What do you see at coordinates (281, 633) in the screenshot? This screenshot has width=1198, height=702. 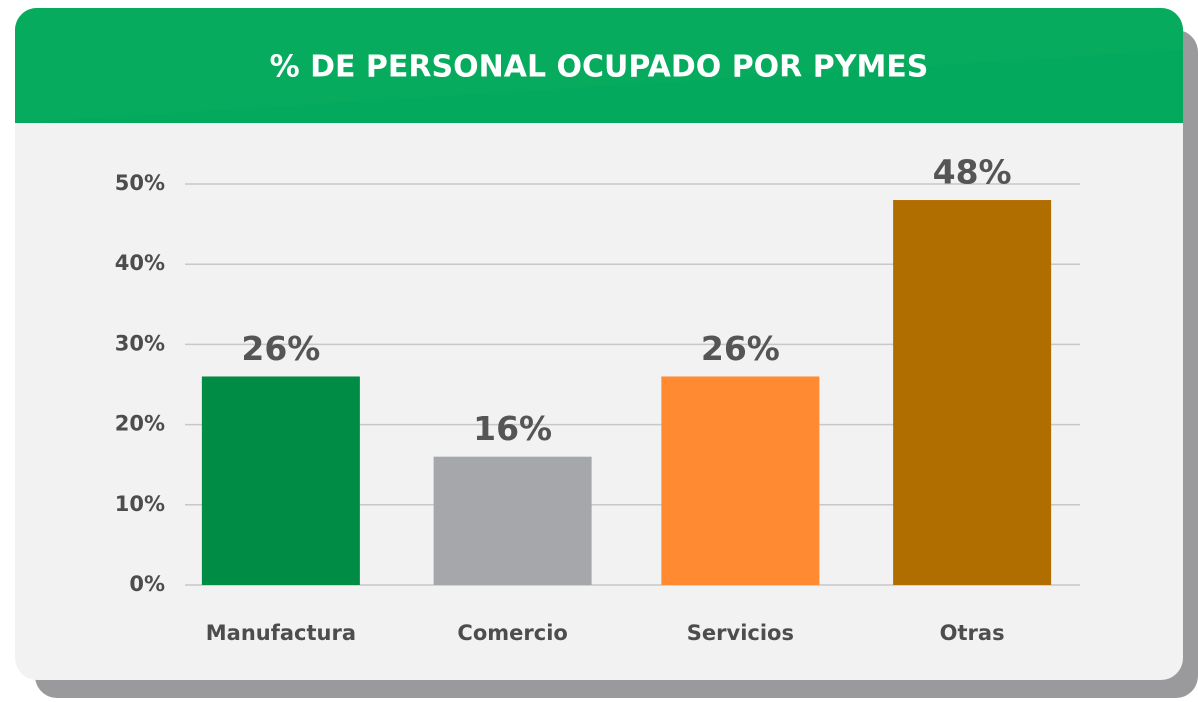 I see `x-tick-label: Manufactura` at bounding box center [281, 633].